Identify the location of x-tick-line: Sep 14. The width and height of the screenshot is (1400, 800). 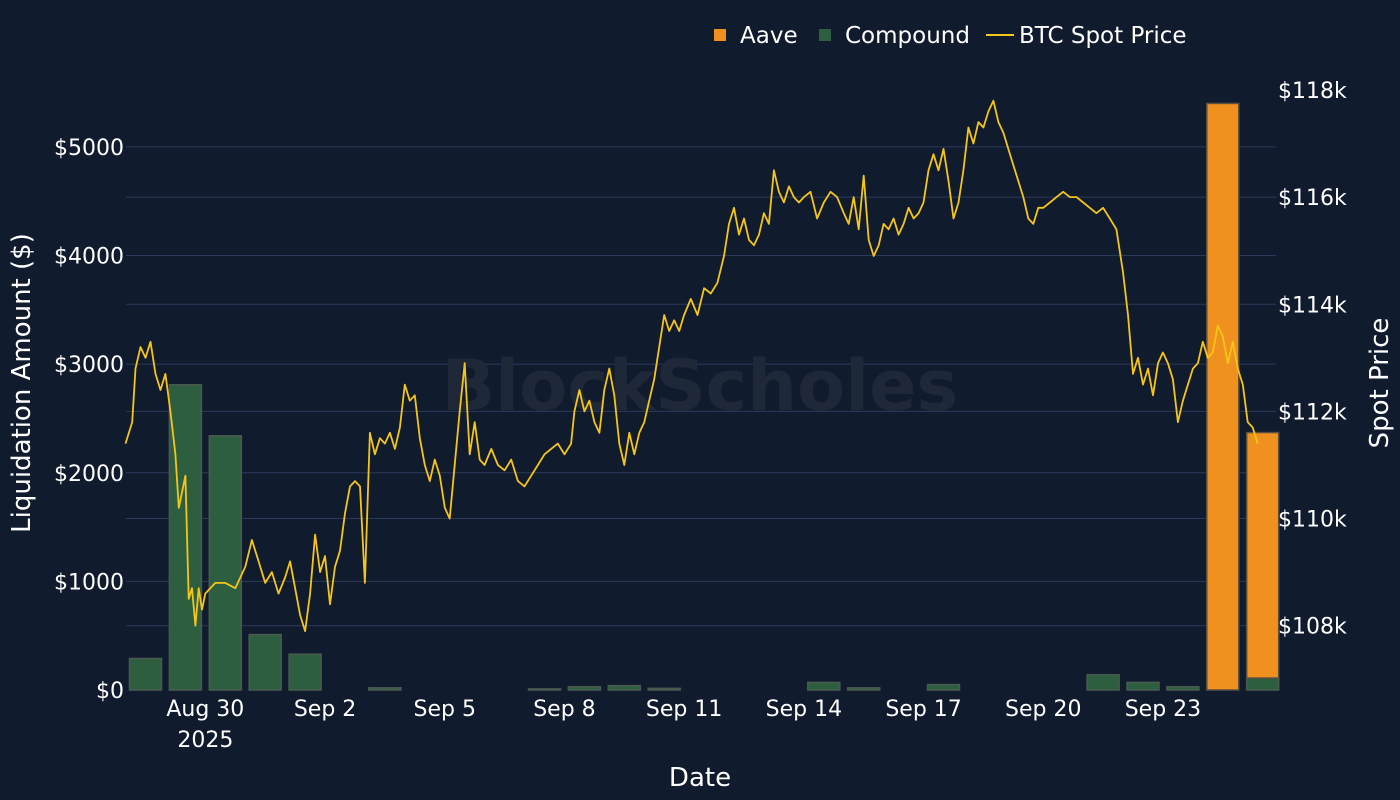
(804, 709).